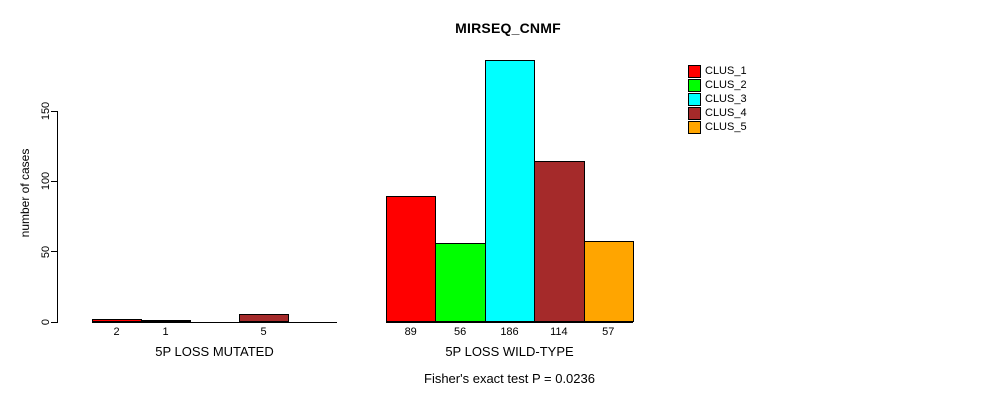 The image size is (990, 400). I want to click on legend: CLUS_1 CLUS_2 CLUS_3 CLUS_4 CLUS_5, so click(717, 99).